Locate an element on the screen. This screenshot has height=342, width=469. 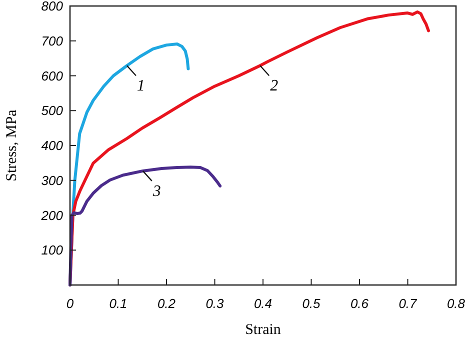
y-tick-label: 800 is located at coordinates (52, 7).